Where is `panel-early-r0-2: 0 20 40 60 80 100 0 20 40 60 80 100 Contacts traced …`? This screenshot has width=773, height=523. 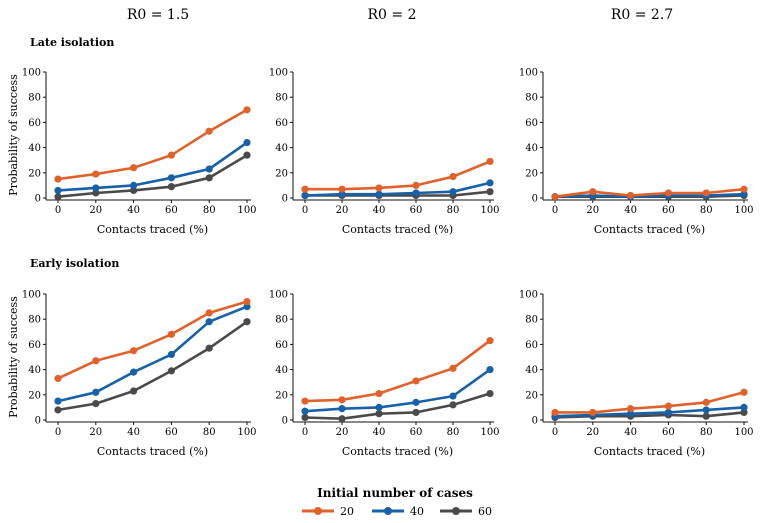 panel-early-r0-2: 0 20 40 60 80 100 0 20 40 60 80 100 Contacts traced … is located at coordinates (384, 374).